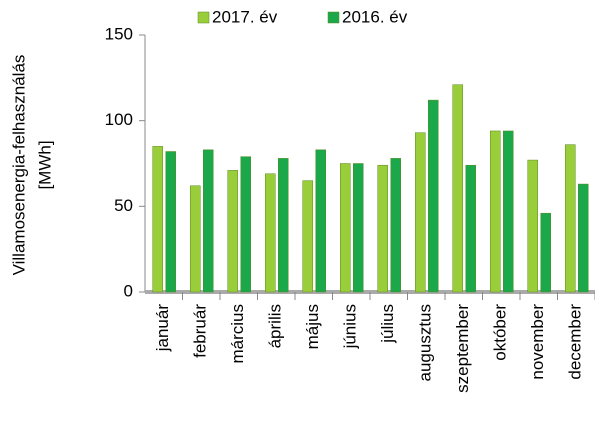  I want to click on x-tick-label: május, so click(312, 326).